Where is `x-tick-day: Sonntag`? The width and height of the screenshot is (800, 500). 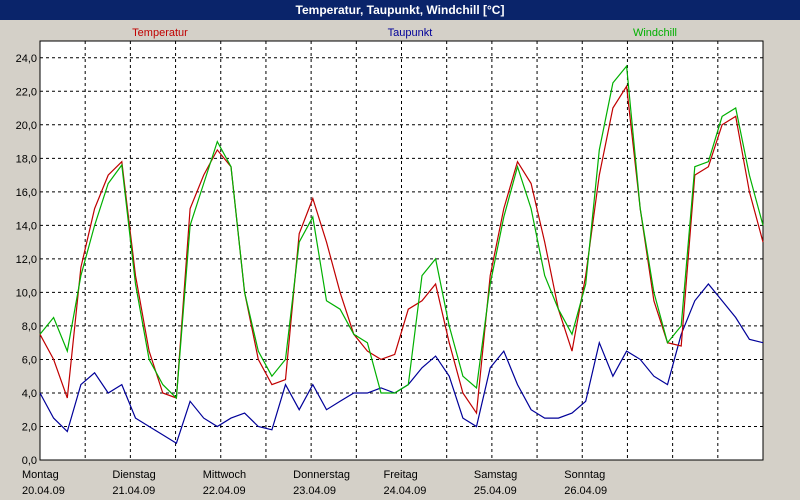
x-tick-day: Sonntag is located at coordinates (584, 475).